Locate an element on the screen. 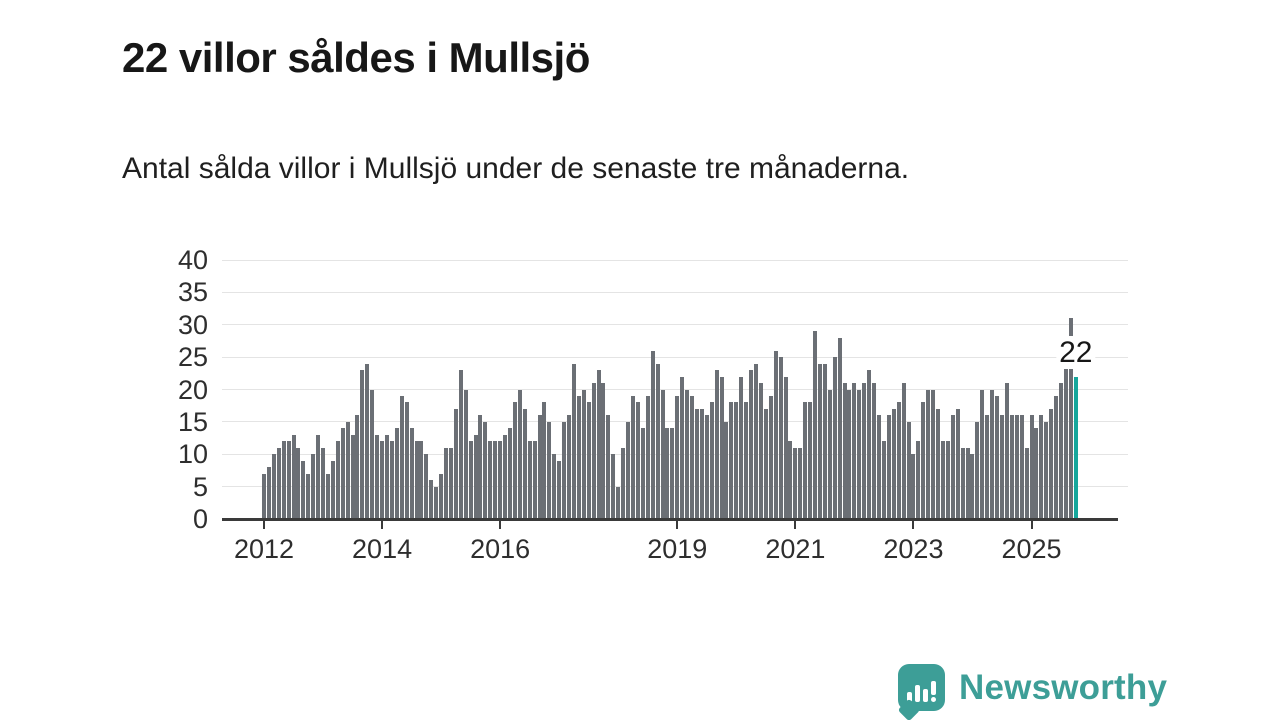 The height and width of the screenshot is (720, 1280). y-axis-label-15: 15 is located at coordinates (192, 421).